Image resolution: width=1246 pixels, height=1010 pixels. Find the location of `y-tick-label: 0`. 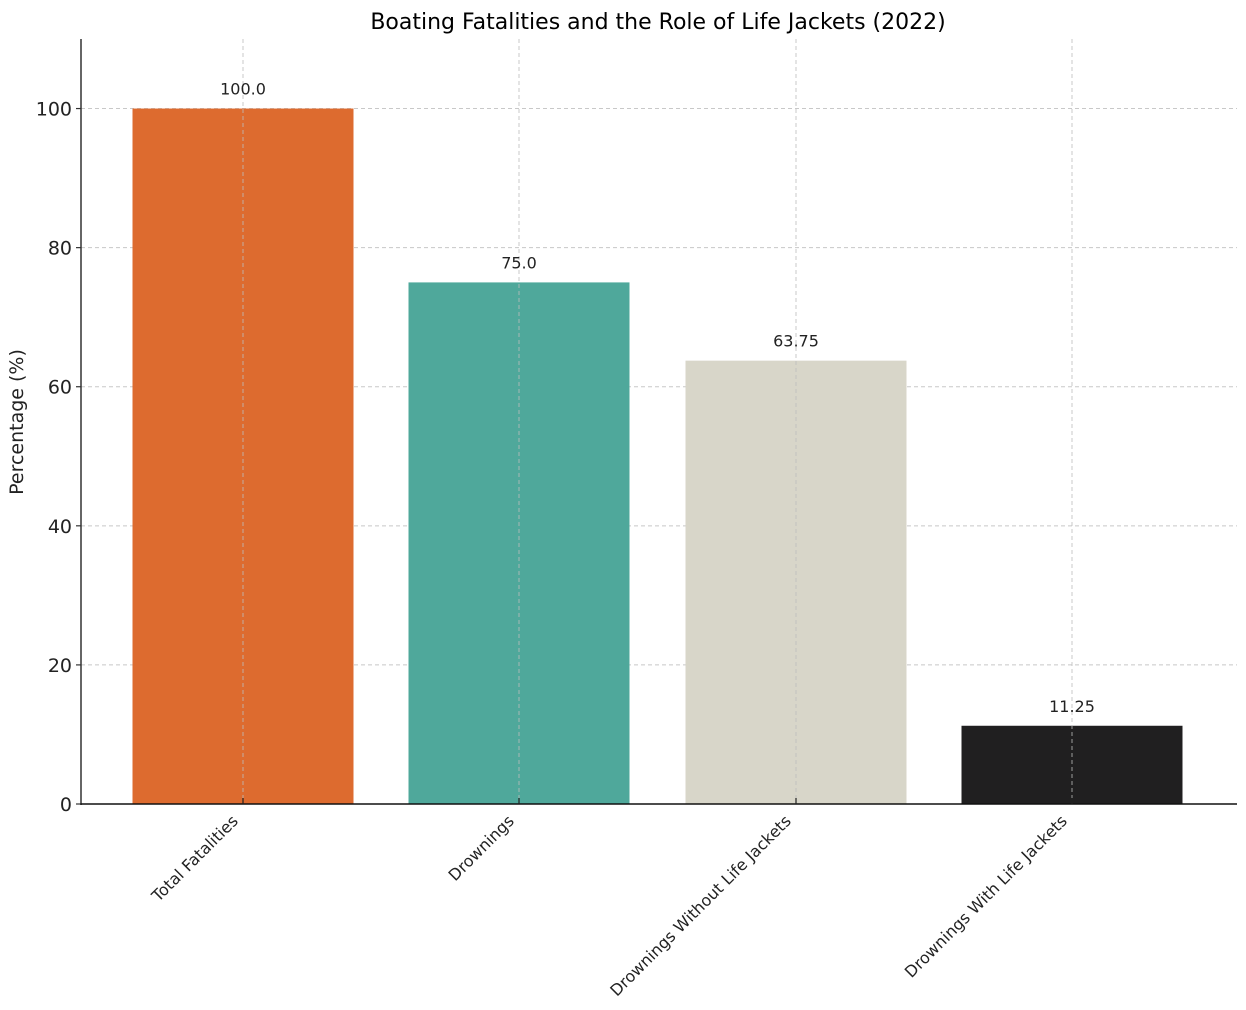

y-tick-label: 0 is located at coordinates (66, 805).